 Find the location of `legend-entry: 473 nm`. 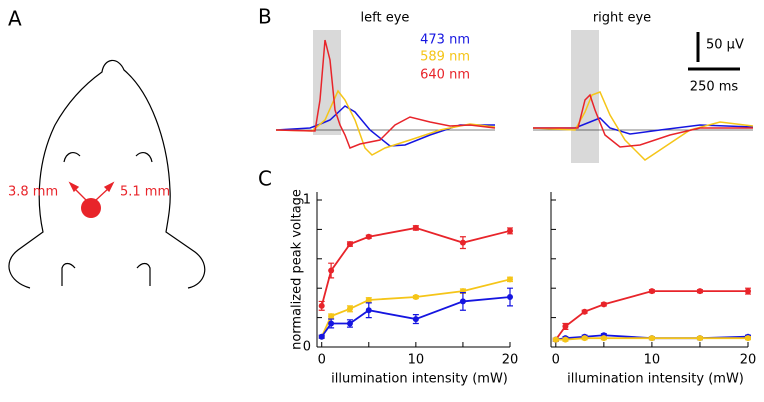

legend-entry: 473 nm is located at coordinates (445, 40).